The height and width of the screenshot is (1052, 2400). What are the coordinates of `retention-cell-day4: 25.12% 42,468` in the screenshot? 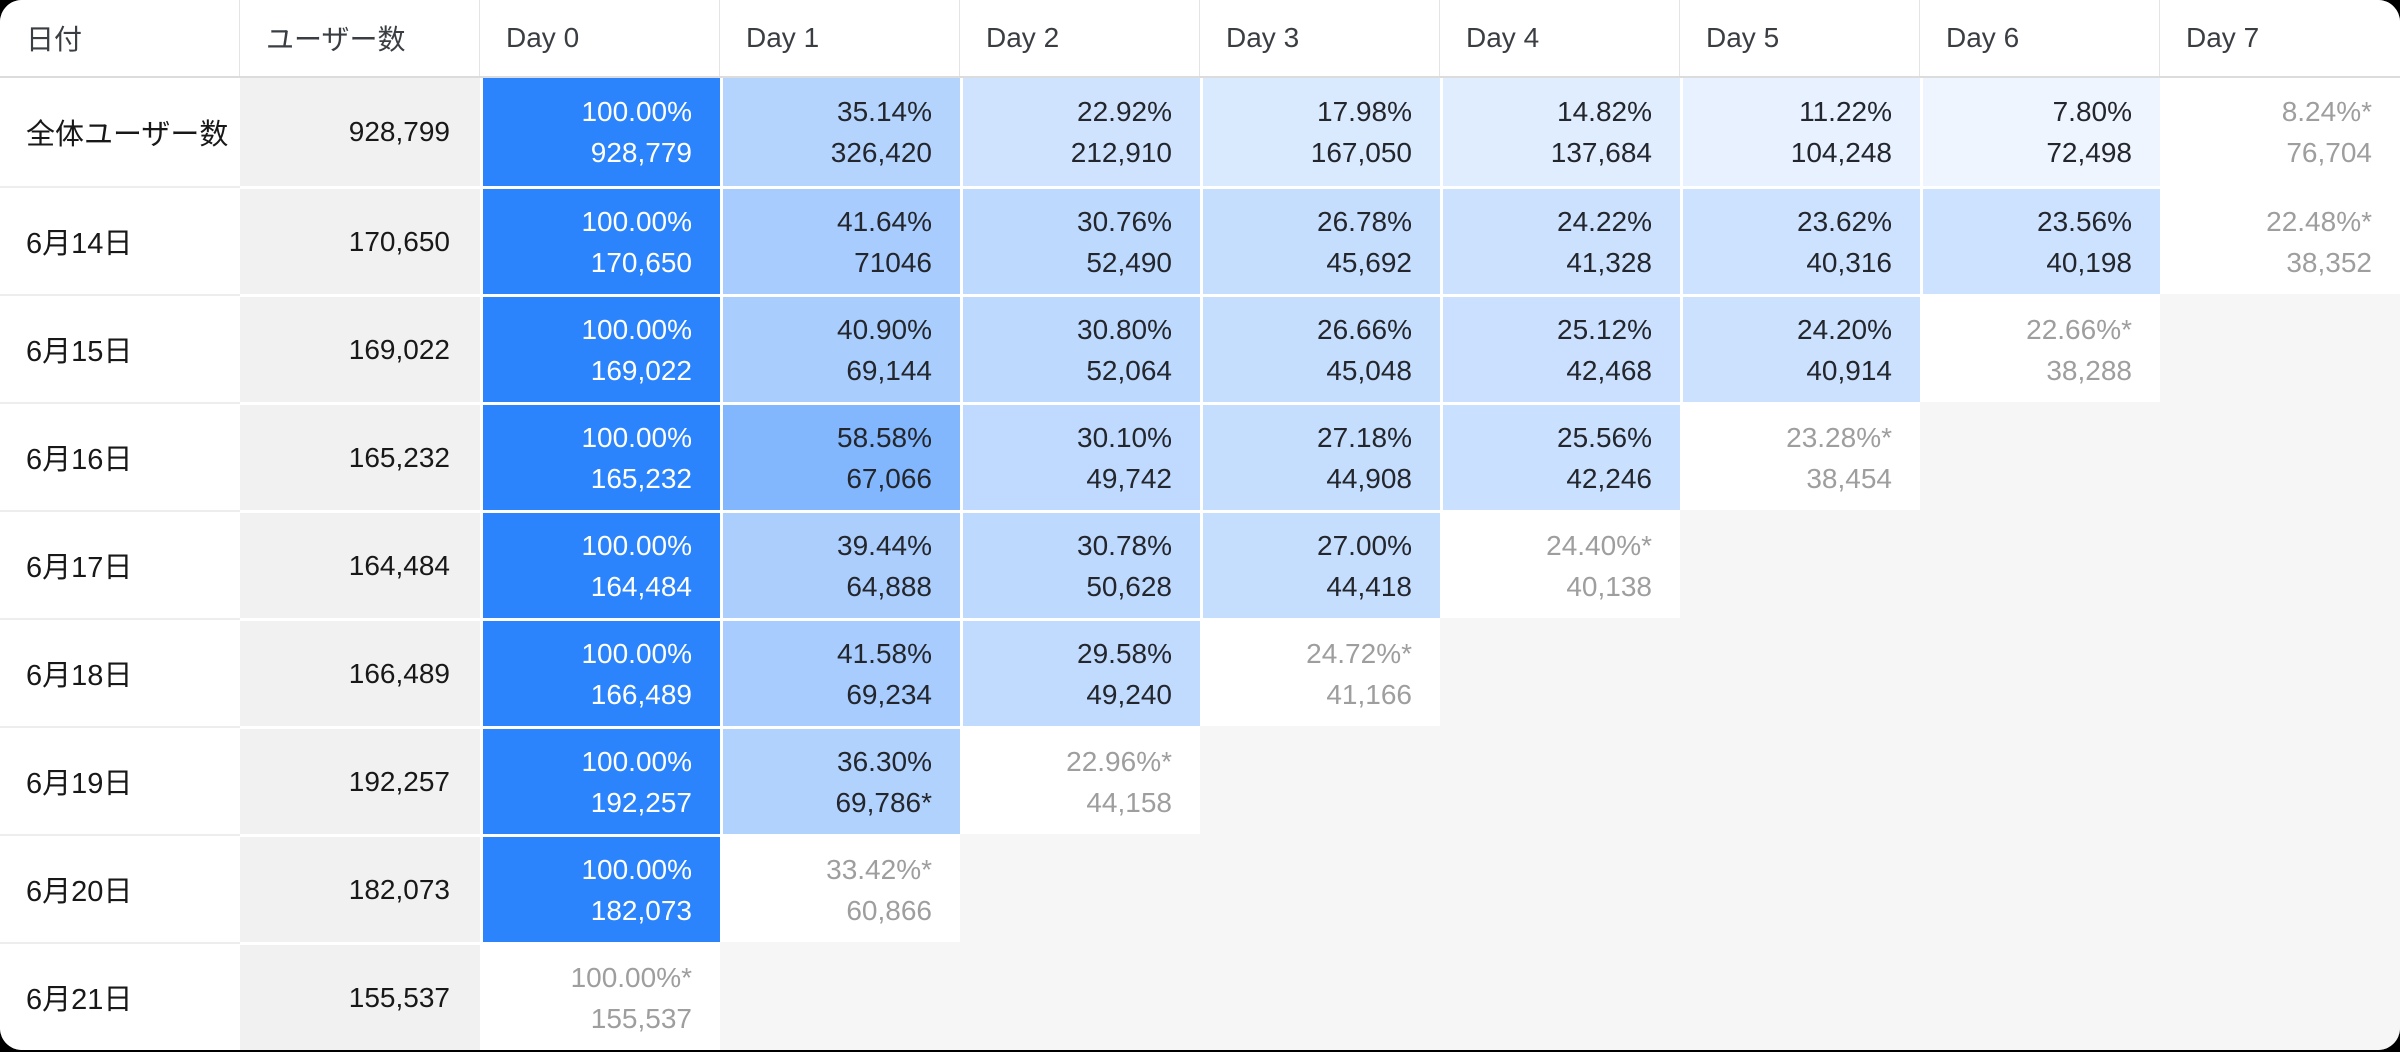 It's located at (1560, 348).